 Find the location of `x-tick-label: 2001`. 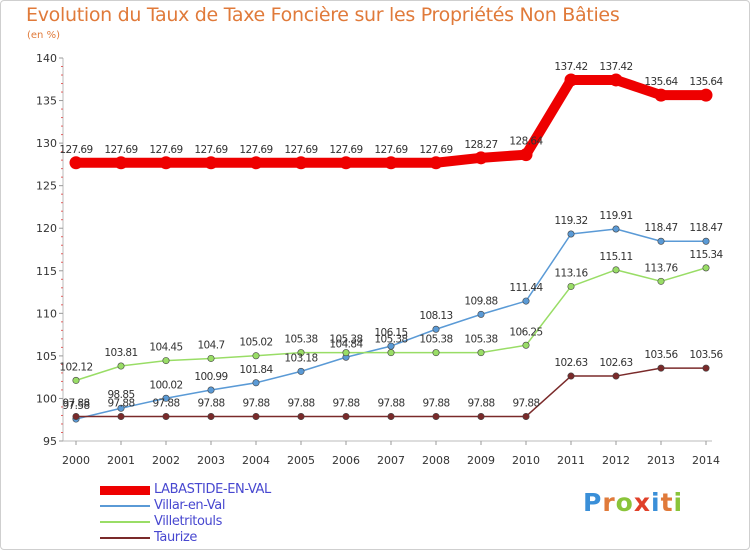

x-tick-label: 2001 is located at coordinates (121, 460).